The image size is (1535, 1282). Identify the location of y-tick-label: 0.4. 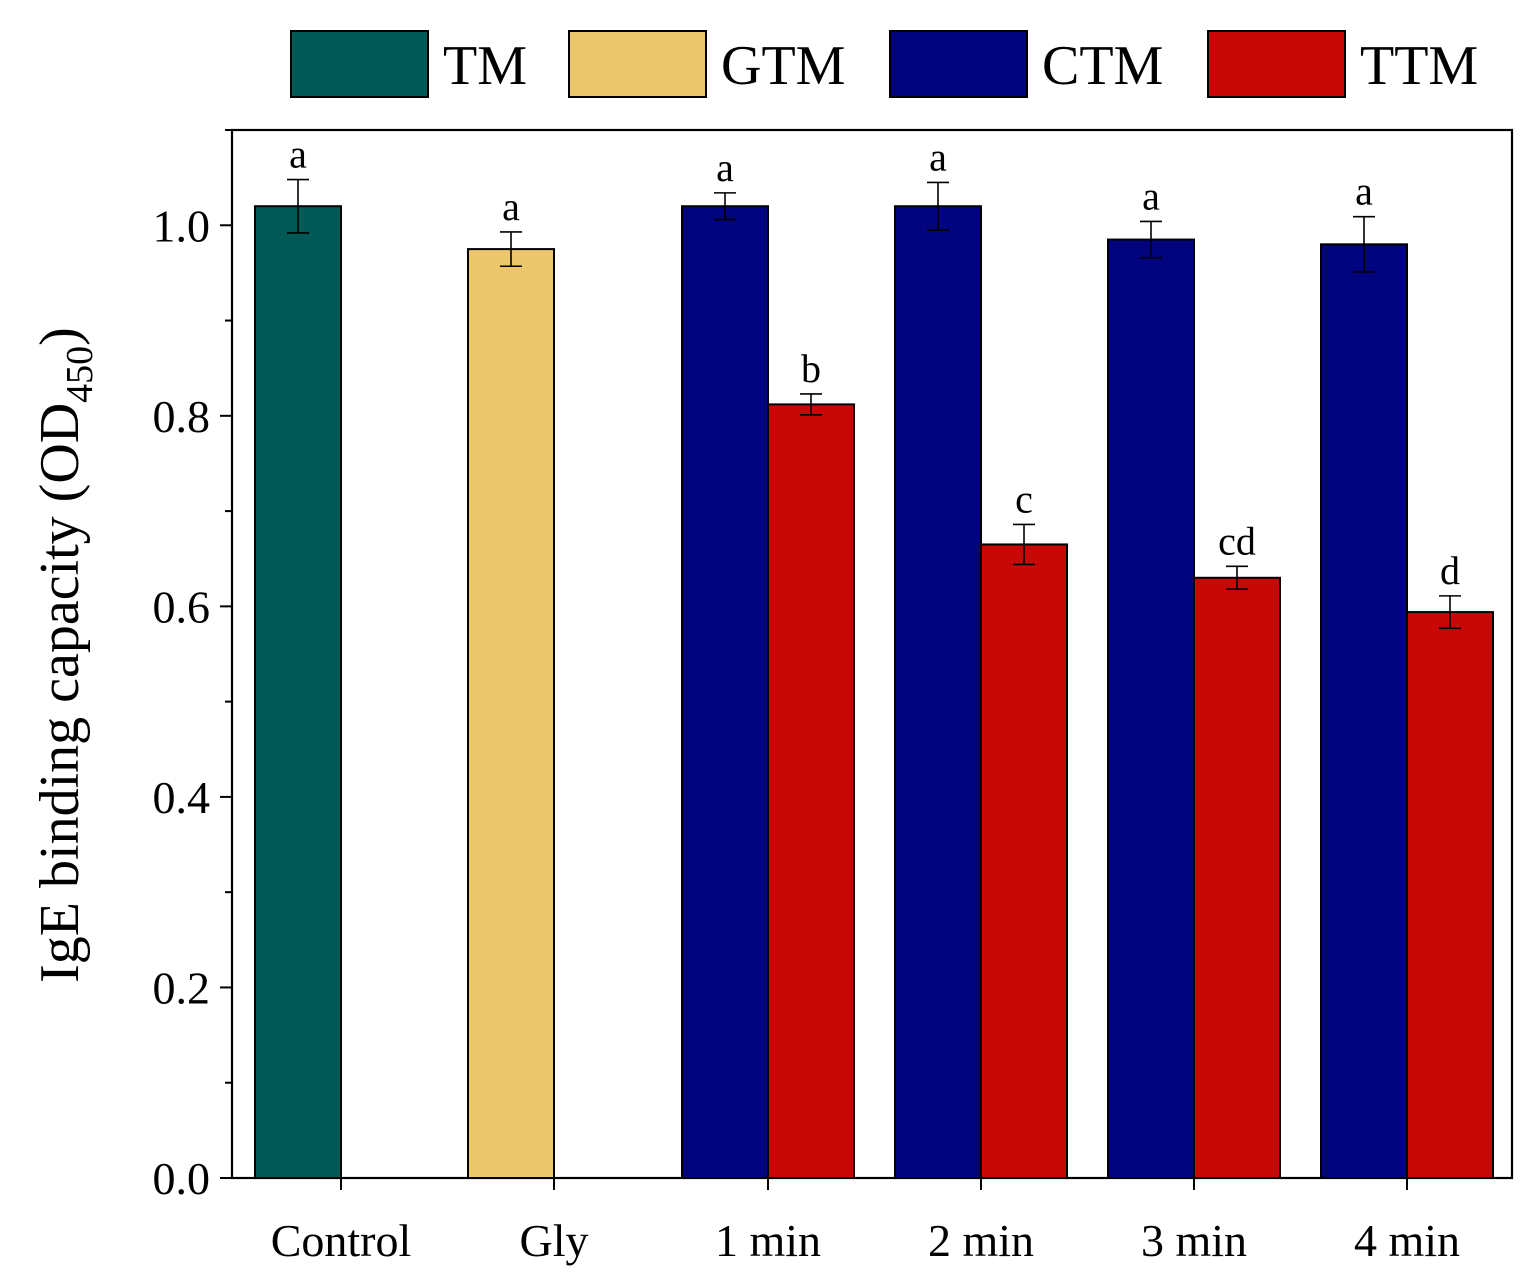
(182, 797).